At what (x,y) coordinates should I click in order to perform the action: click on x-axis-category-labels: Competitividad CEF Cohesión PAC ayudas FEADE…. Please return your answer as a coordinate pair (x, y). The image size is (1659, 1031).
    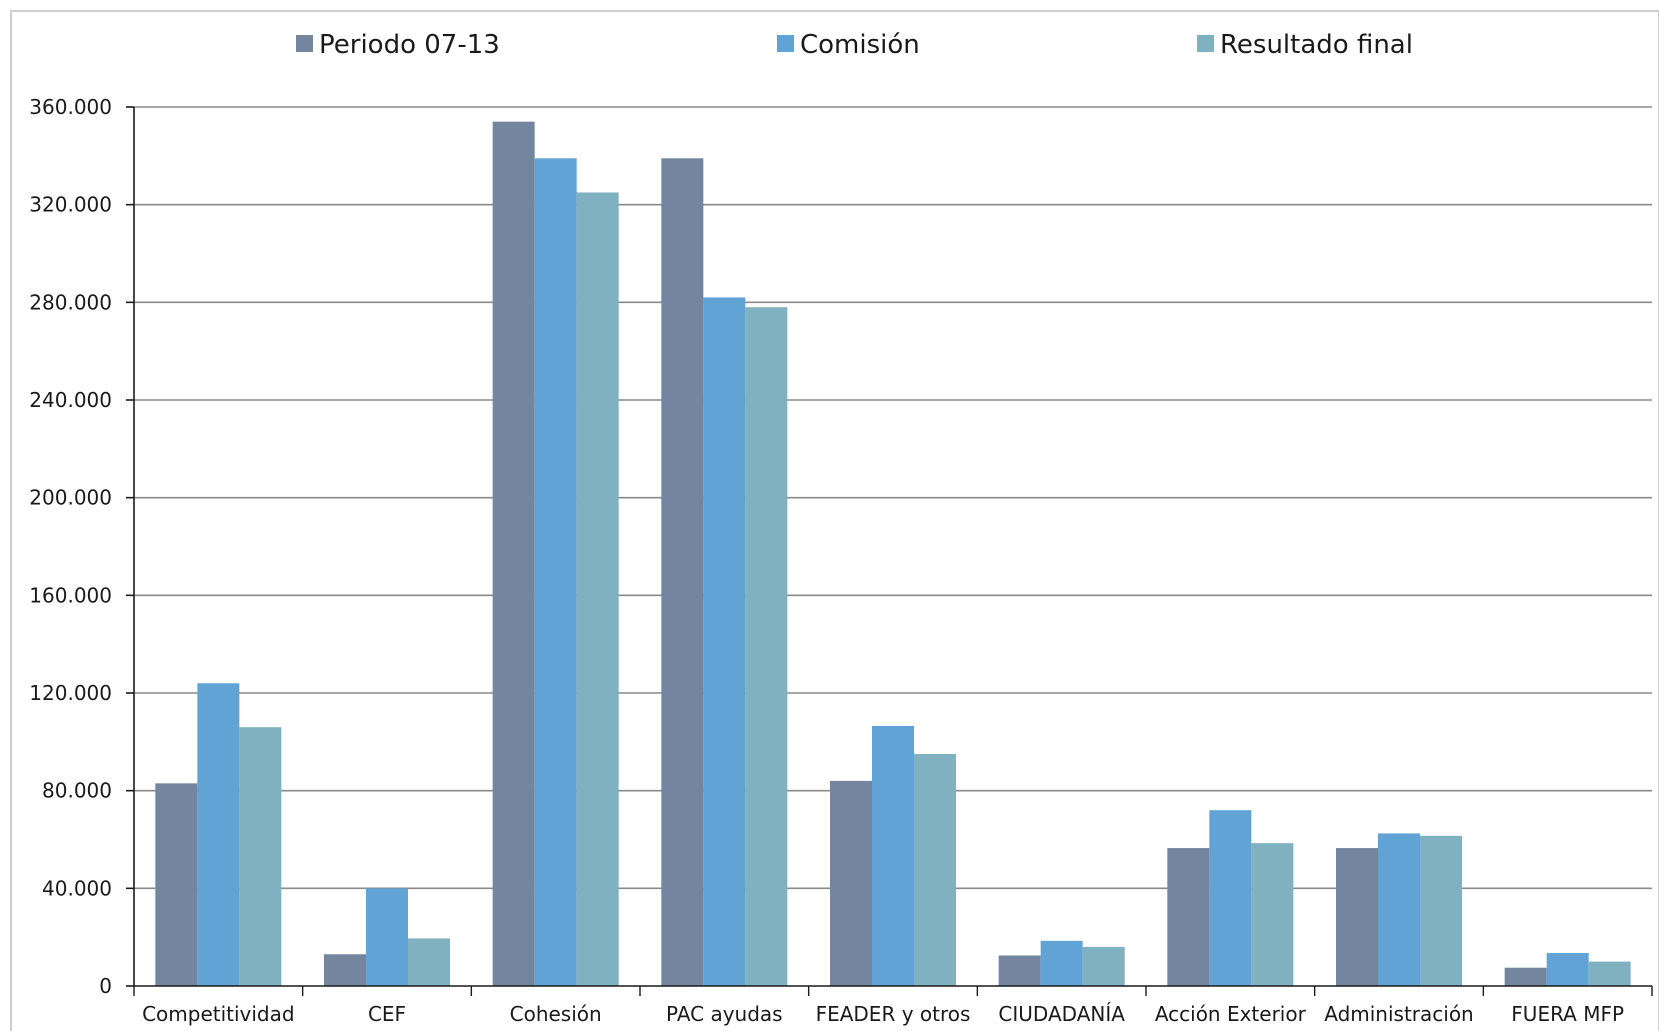
    Looking at the image, I should click on (883, 1014).